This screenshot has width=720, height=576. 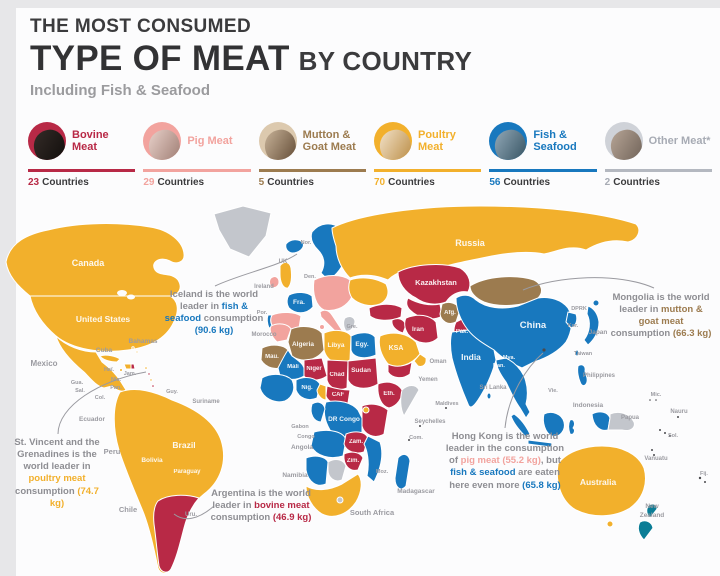 I want to click on map-country-label: Libya, so click(x=336, y=345).